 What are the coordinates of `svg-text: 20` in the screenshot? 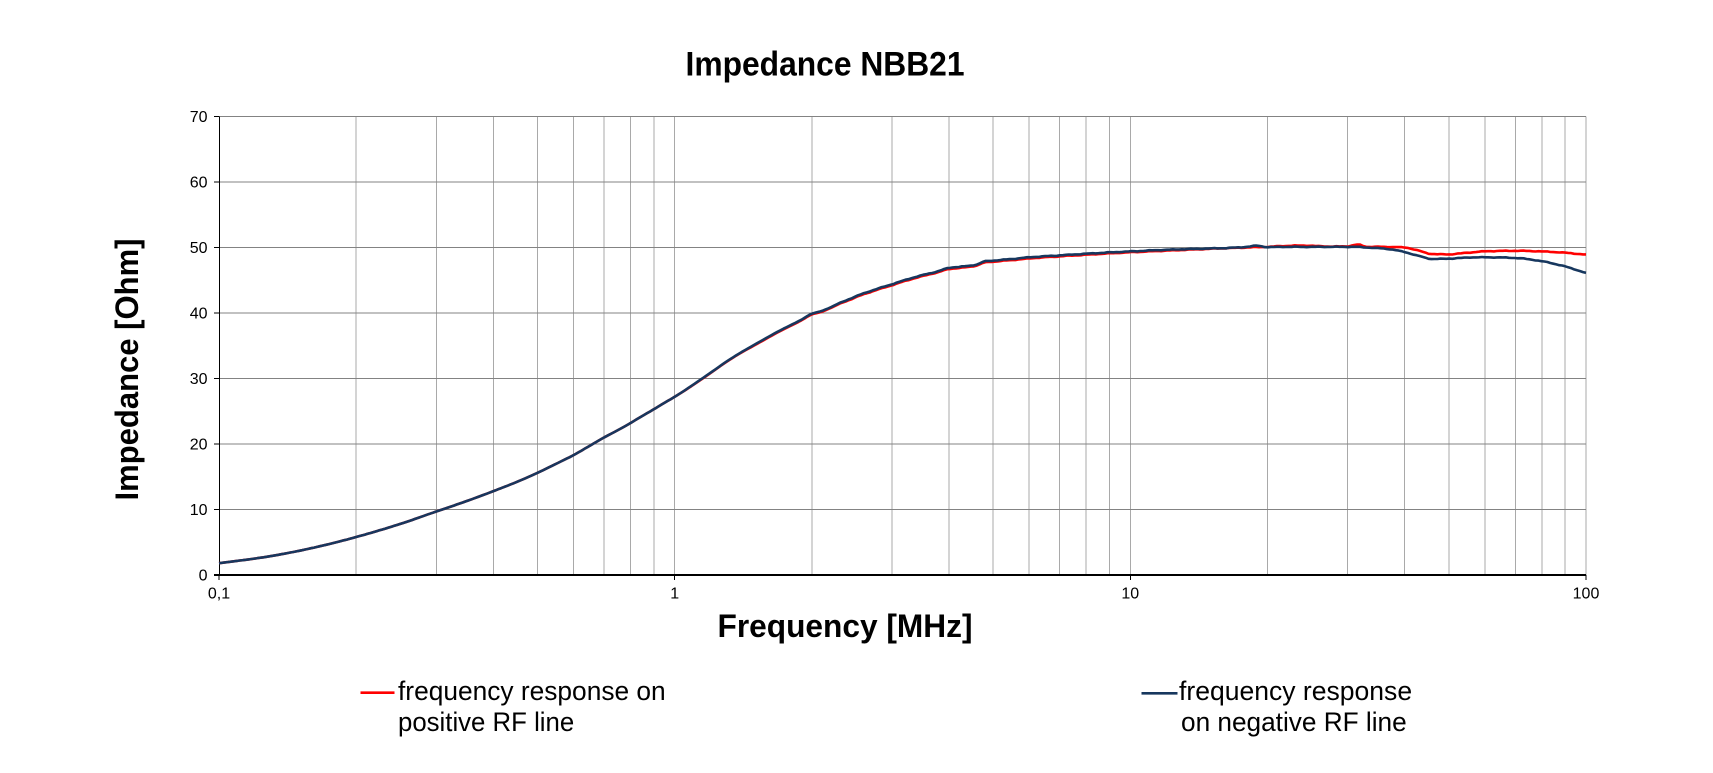 It's located at (199, 445).